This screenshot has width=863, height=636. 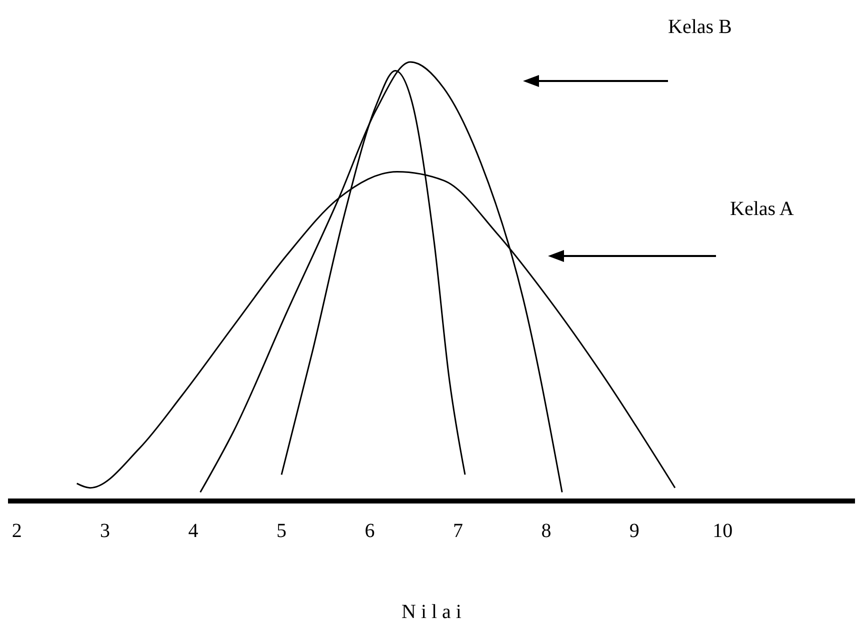 I want to click on x-tick-label: 5, so click(x=281, y=531).